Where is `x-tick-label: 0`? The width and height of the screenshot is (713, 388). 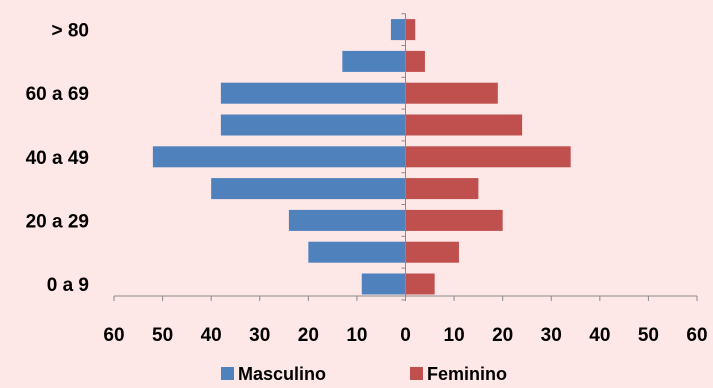 x-tick-label: 0 is located at coordinates (405, 335).